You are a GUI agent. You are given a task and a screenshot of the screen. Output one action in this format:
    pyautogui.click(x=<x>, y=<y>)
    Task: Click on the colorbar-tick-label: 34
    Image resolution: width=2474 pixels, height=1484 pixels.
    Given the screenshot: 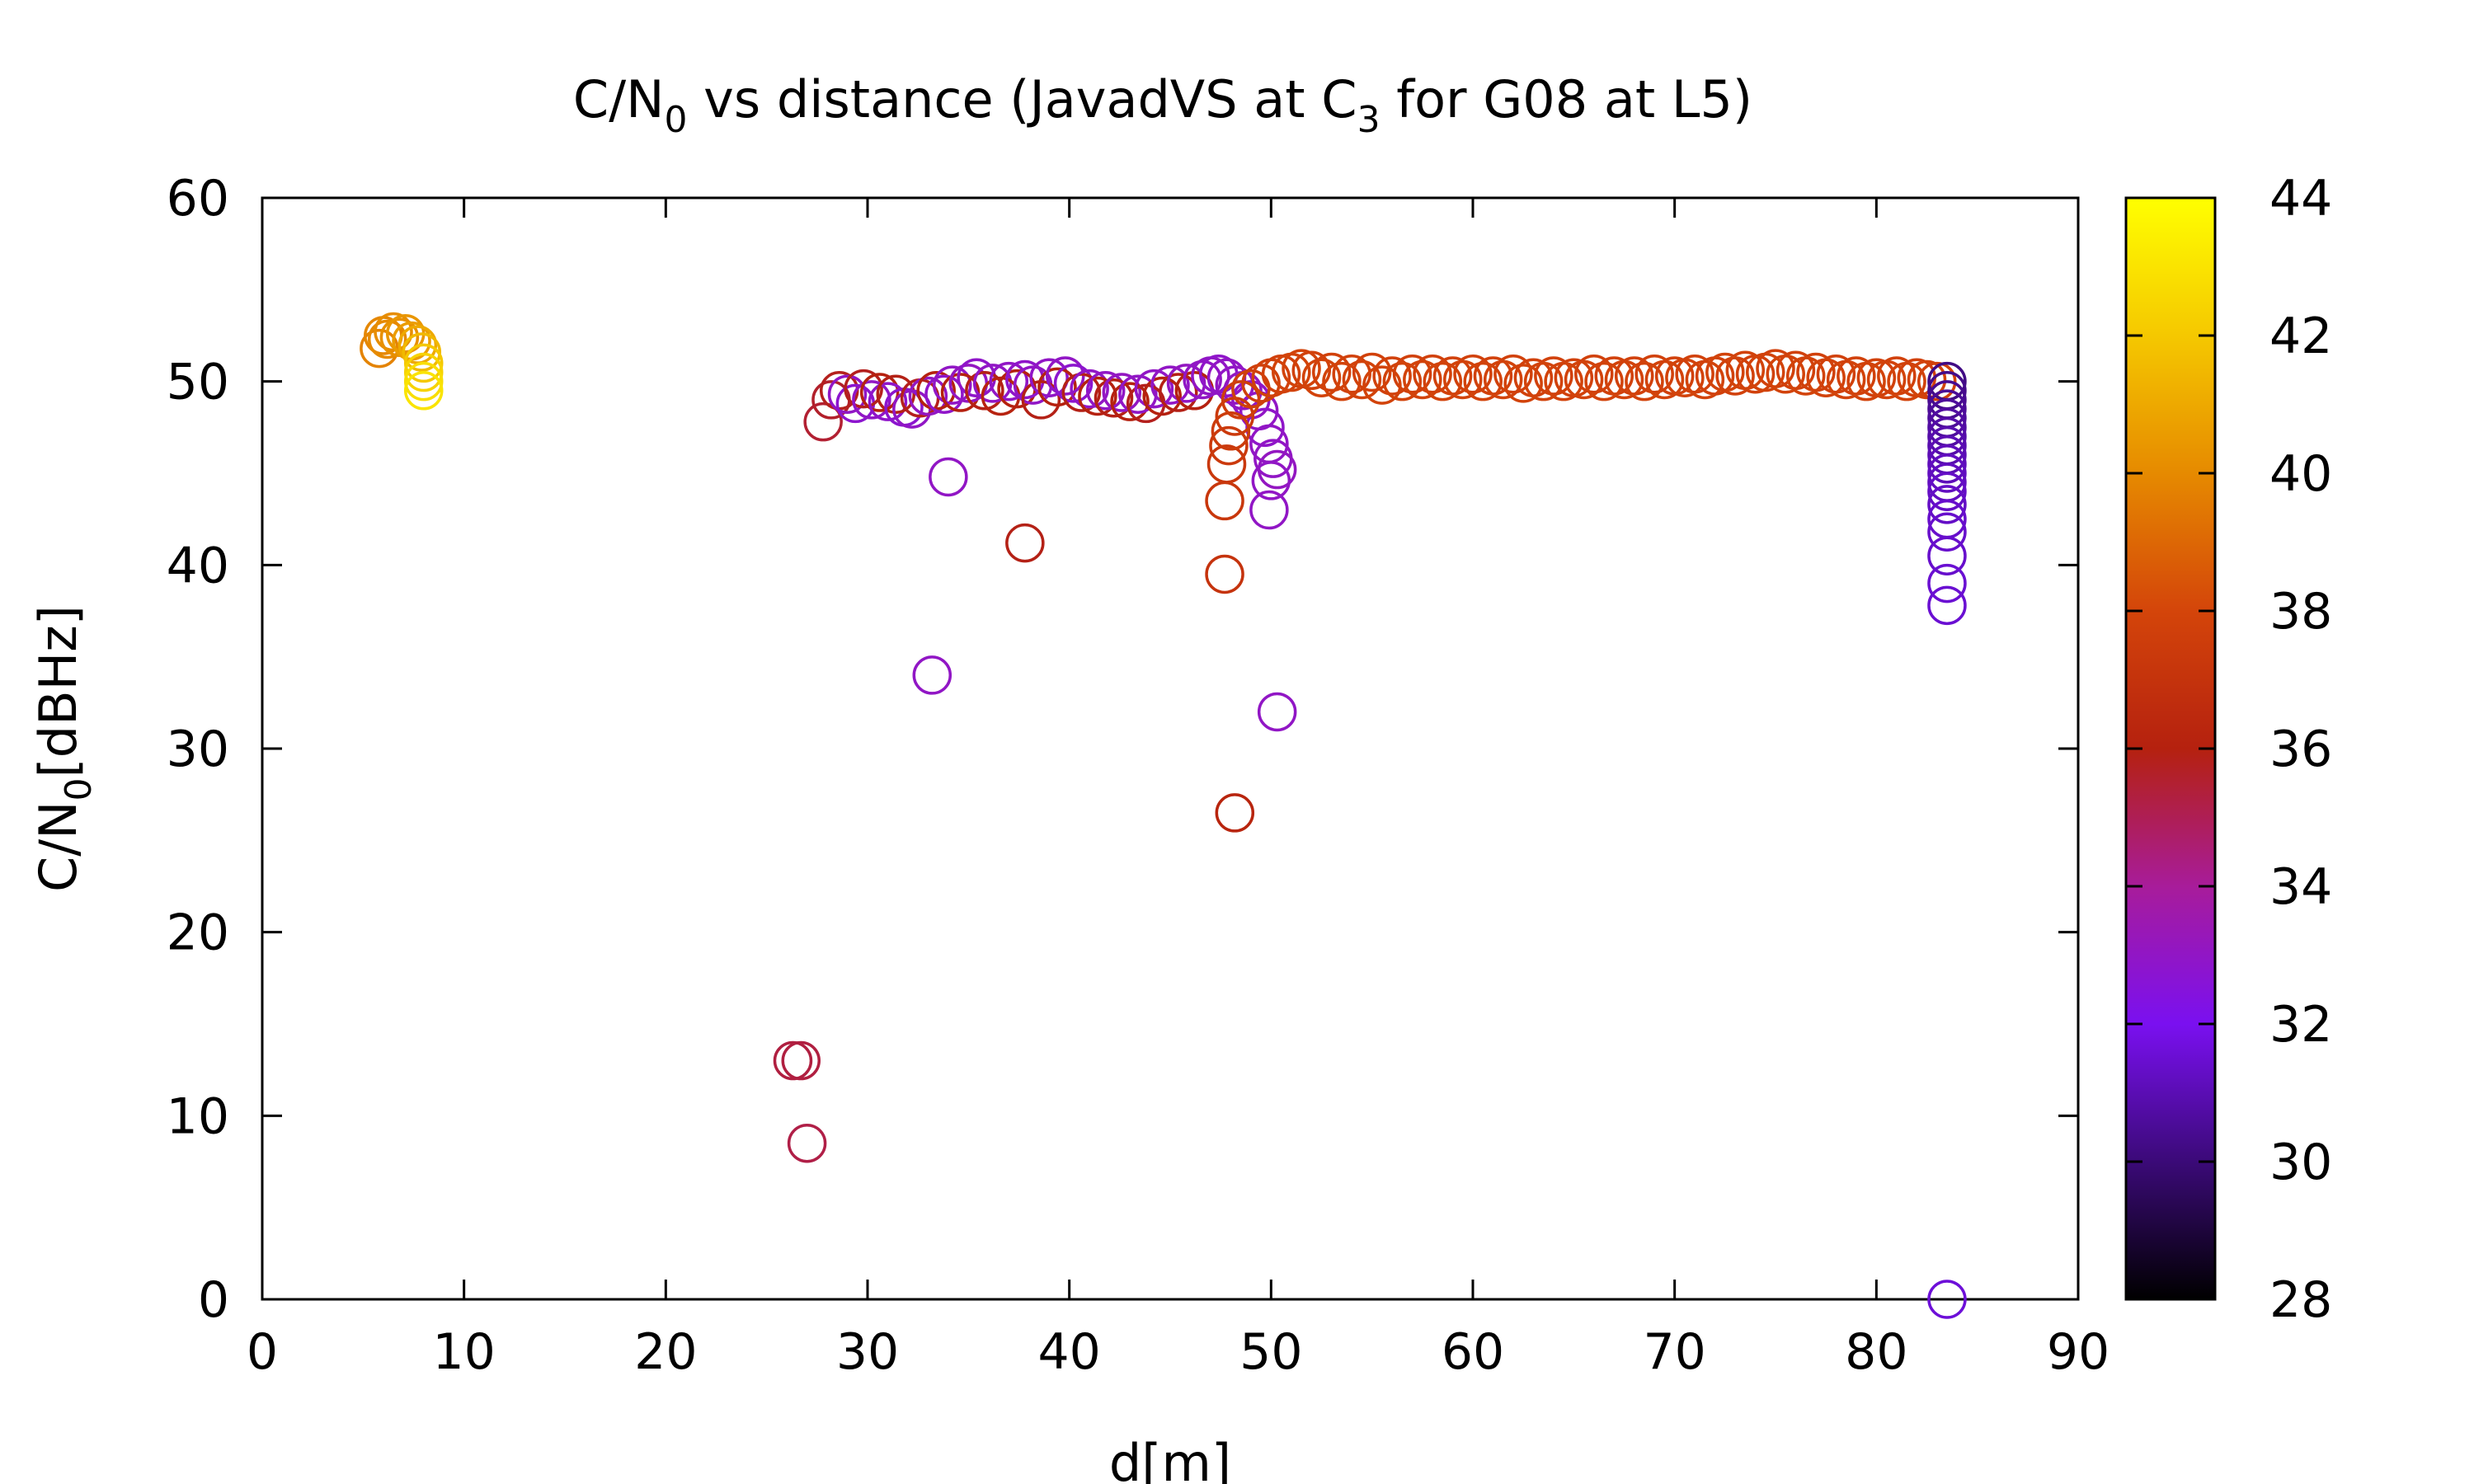 What is the action you would take?
    pyautogui.click(x=2300, y=887)
    